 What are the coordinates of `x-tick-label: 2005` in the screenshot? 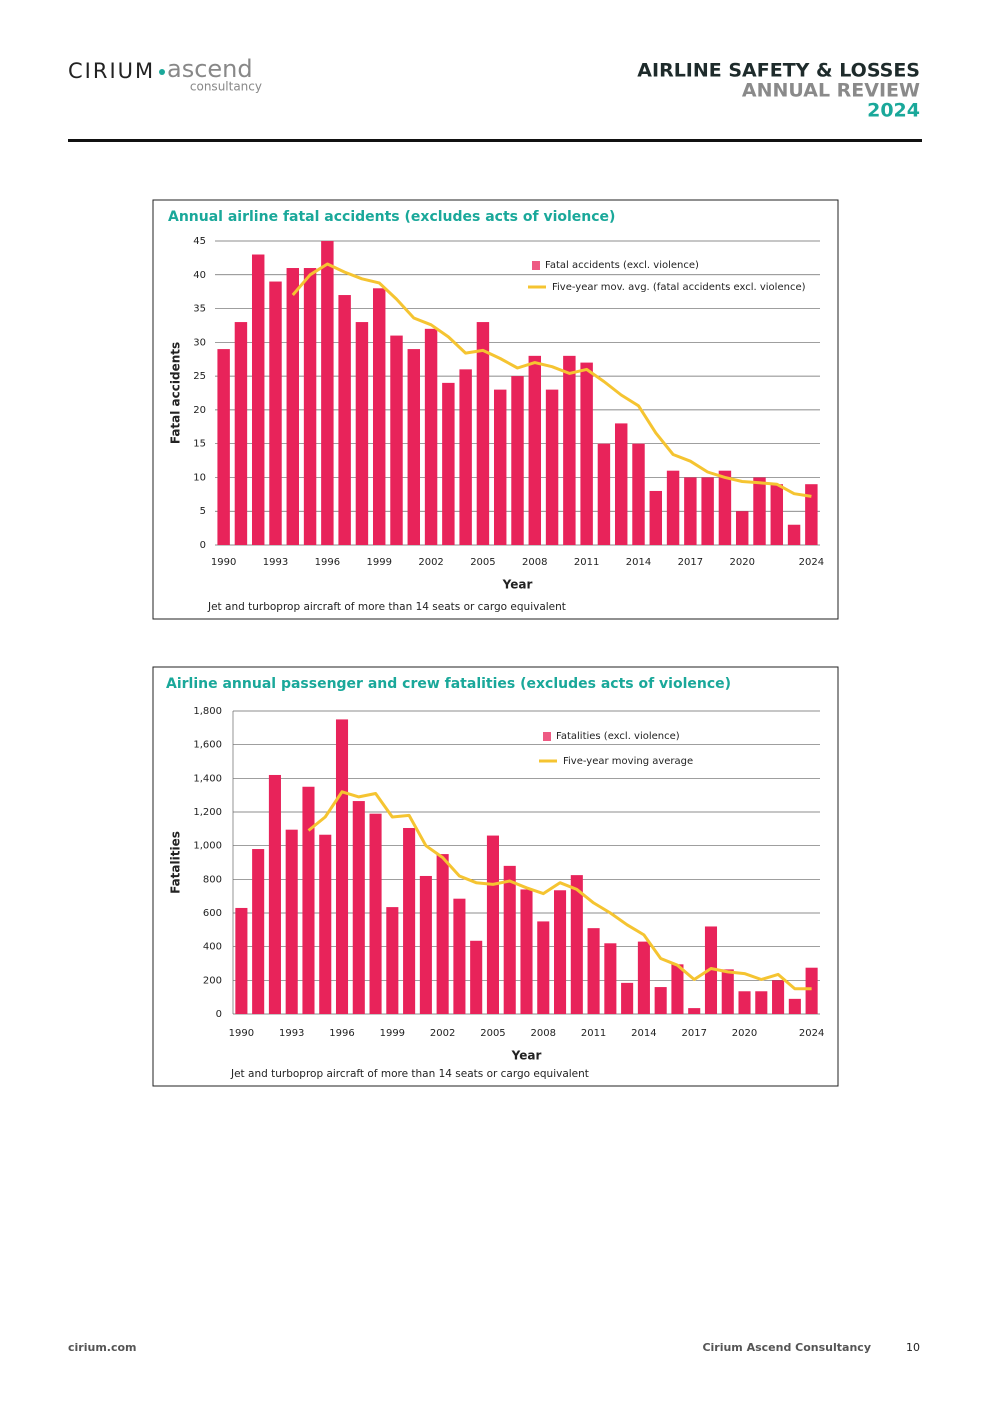 It's located at (492, 1033).